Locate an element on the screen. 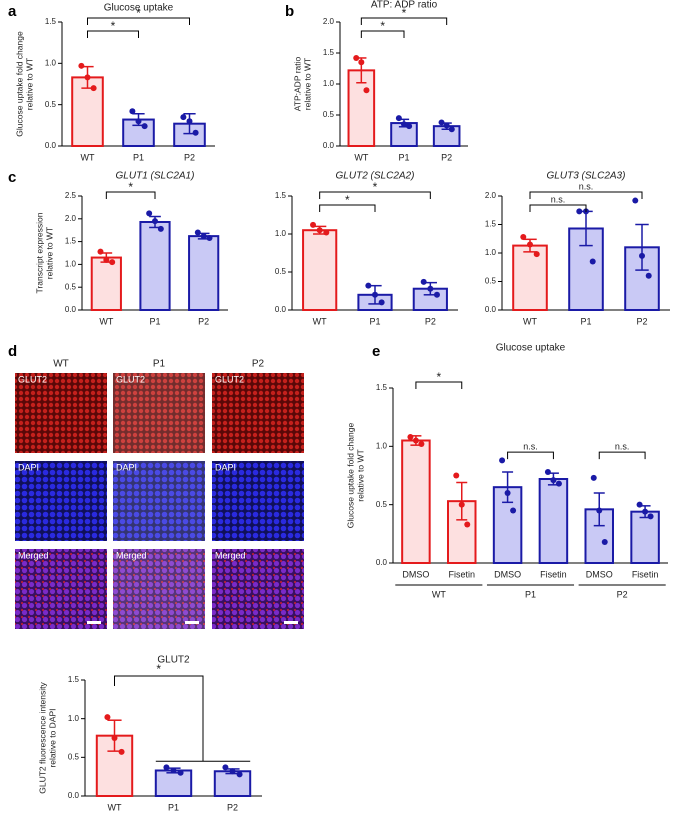 The width and height of the screenshot is (685, 814). group-label: P1 is located at coordinates (530, 594).